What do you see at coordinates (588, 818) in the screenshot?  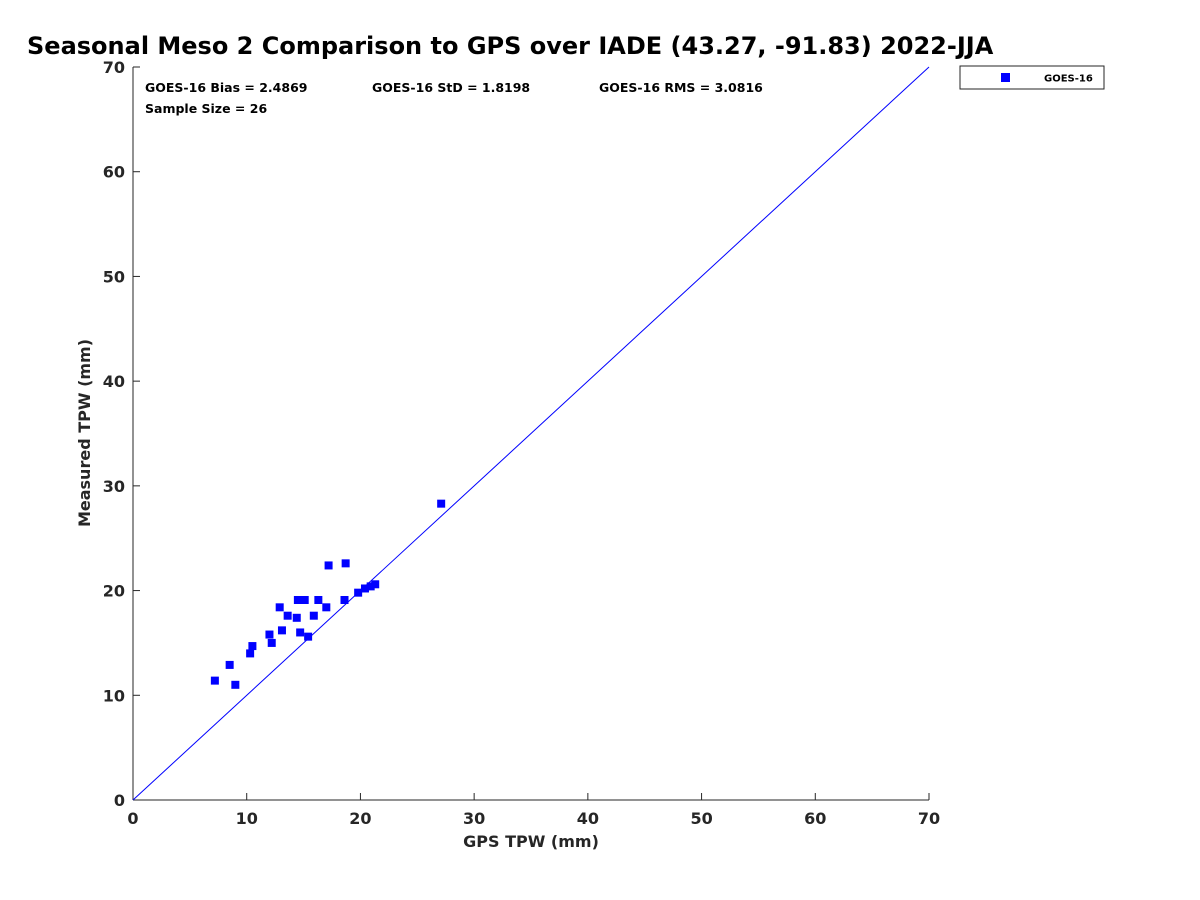 I see `x-tick-label: 40` at bounding box center [588, 818].